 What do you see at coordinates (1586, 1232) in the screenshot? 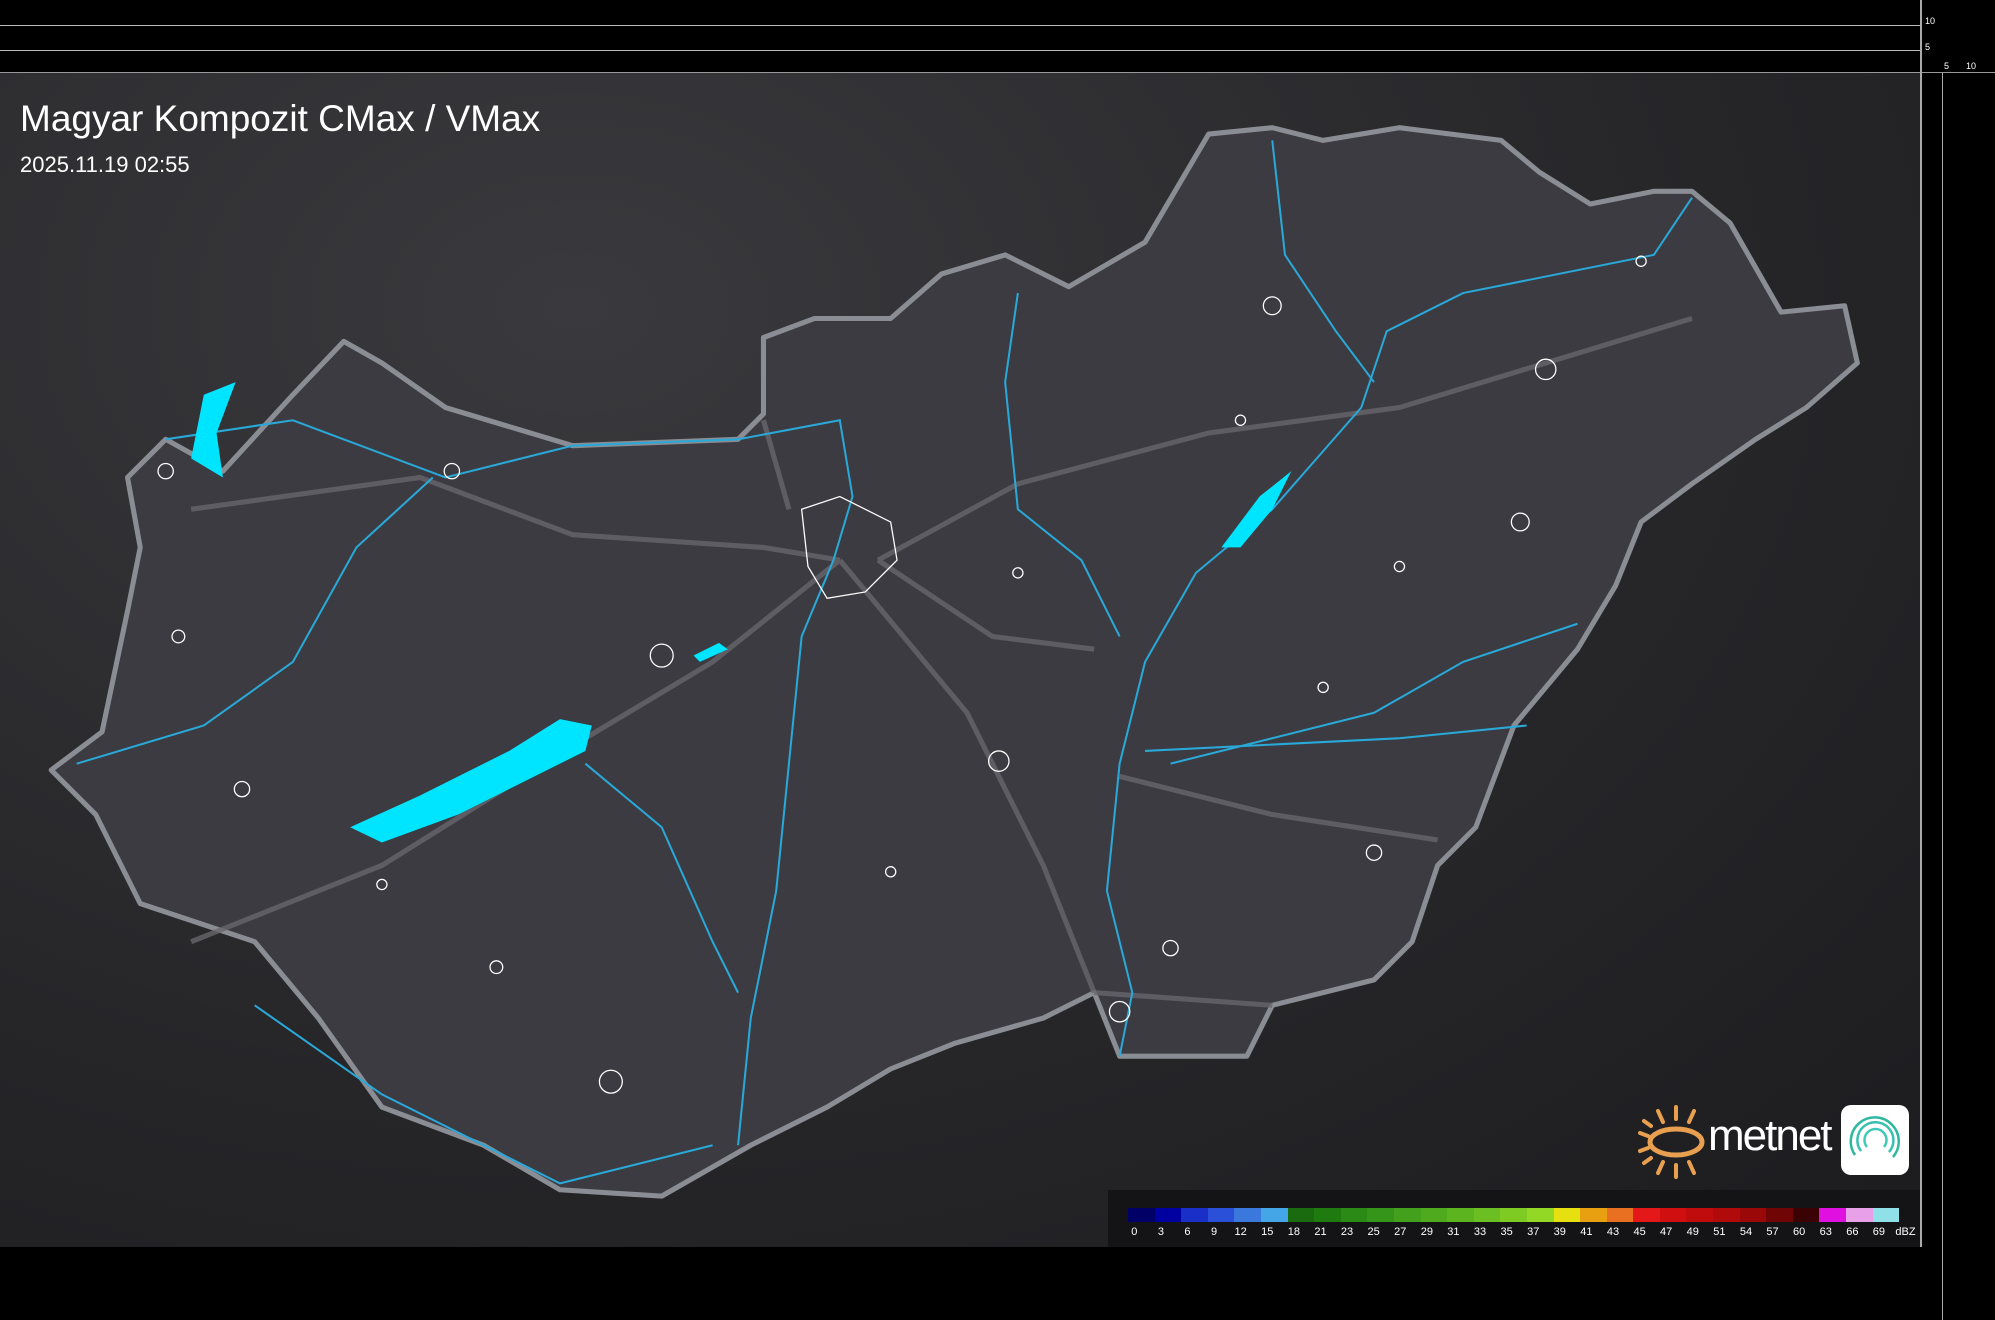
I see `legend-label: 41` at bounding box center [1586, 1232].